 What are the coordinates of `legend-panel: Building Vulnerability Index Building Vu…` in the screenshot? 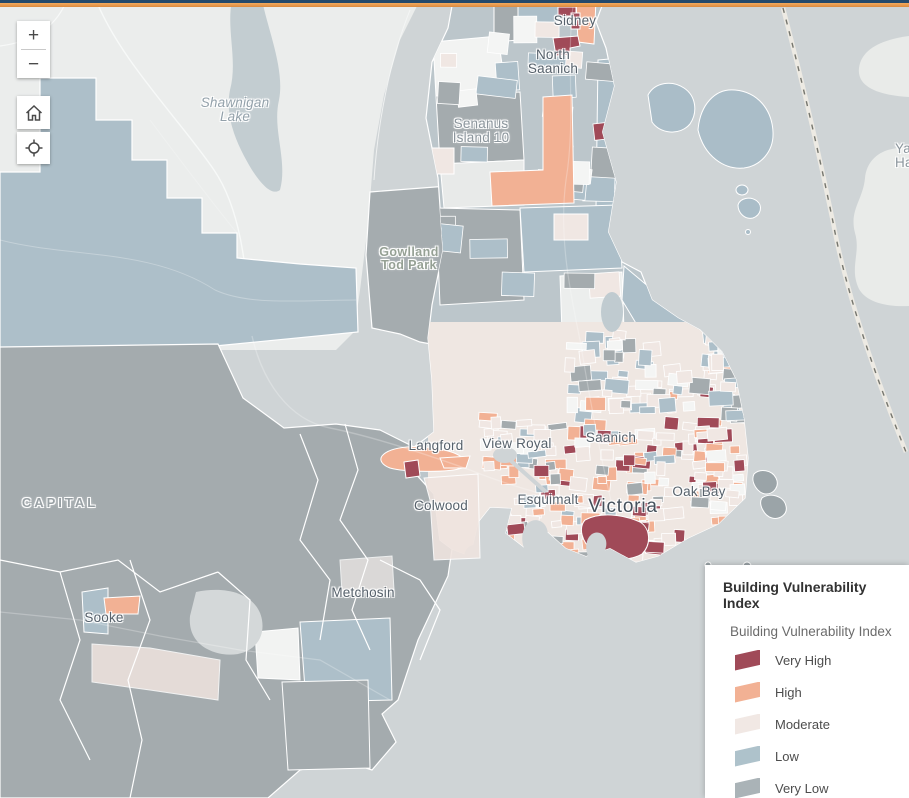 It's located at (807, 681).